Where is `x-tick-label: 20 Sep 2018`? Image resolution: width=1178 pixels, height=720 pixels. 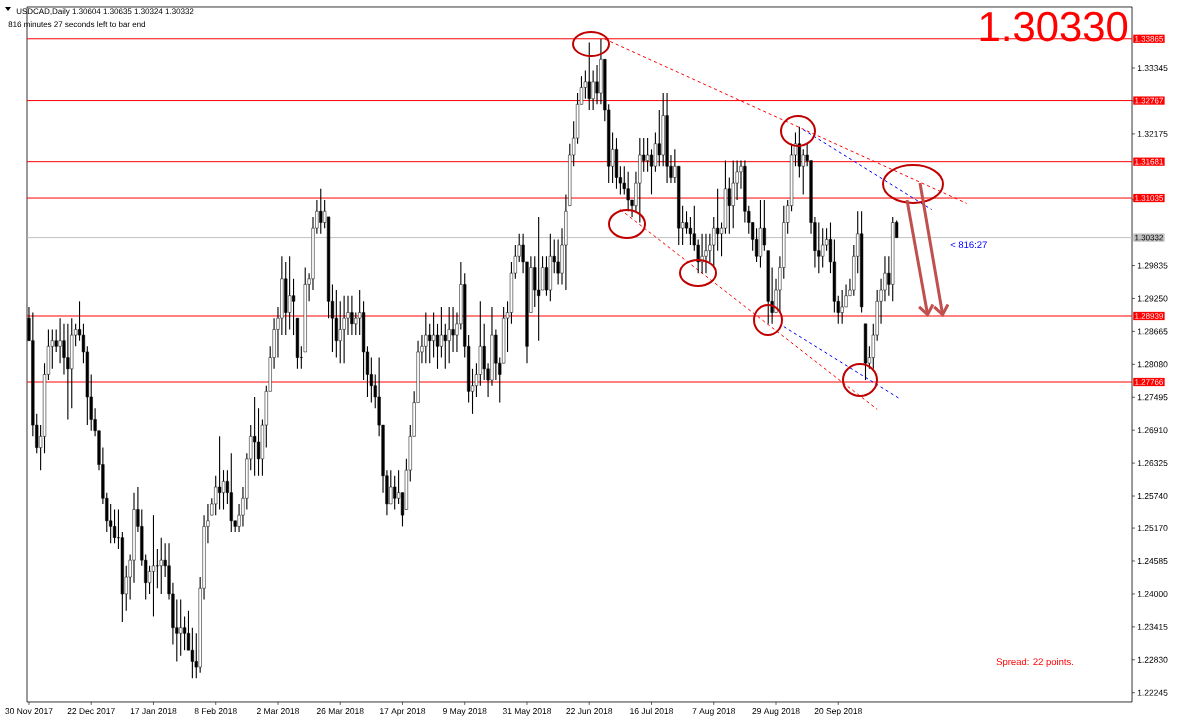
x-tick-label: 20 Sep 2018 is located at coordinates (838, 712).